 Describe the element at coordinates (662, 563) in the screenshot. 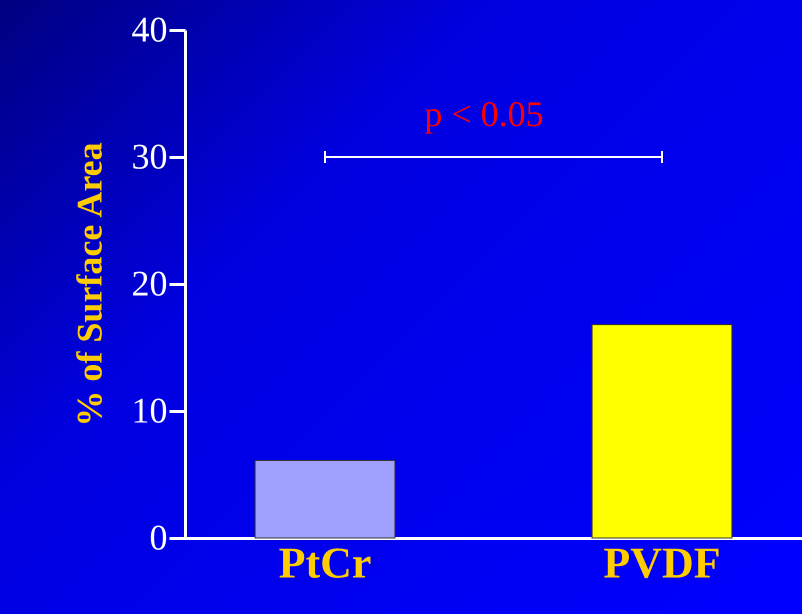

I see `x-tick-label: PVDF` at that location.